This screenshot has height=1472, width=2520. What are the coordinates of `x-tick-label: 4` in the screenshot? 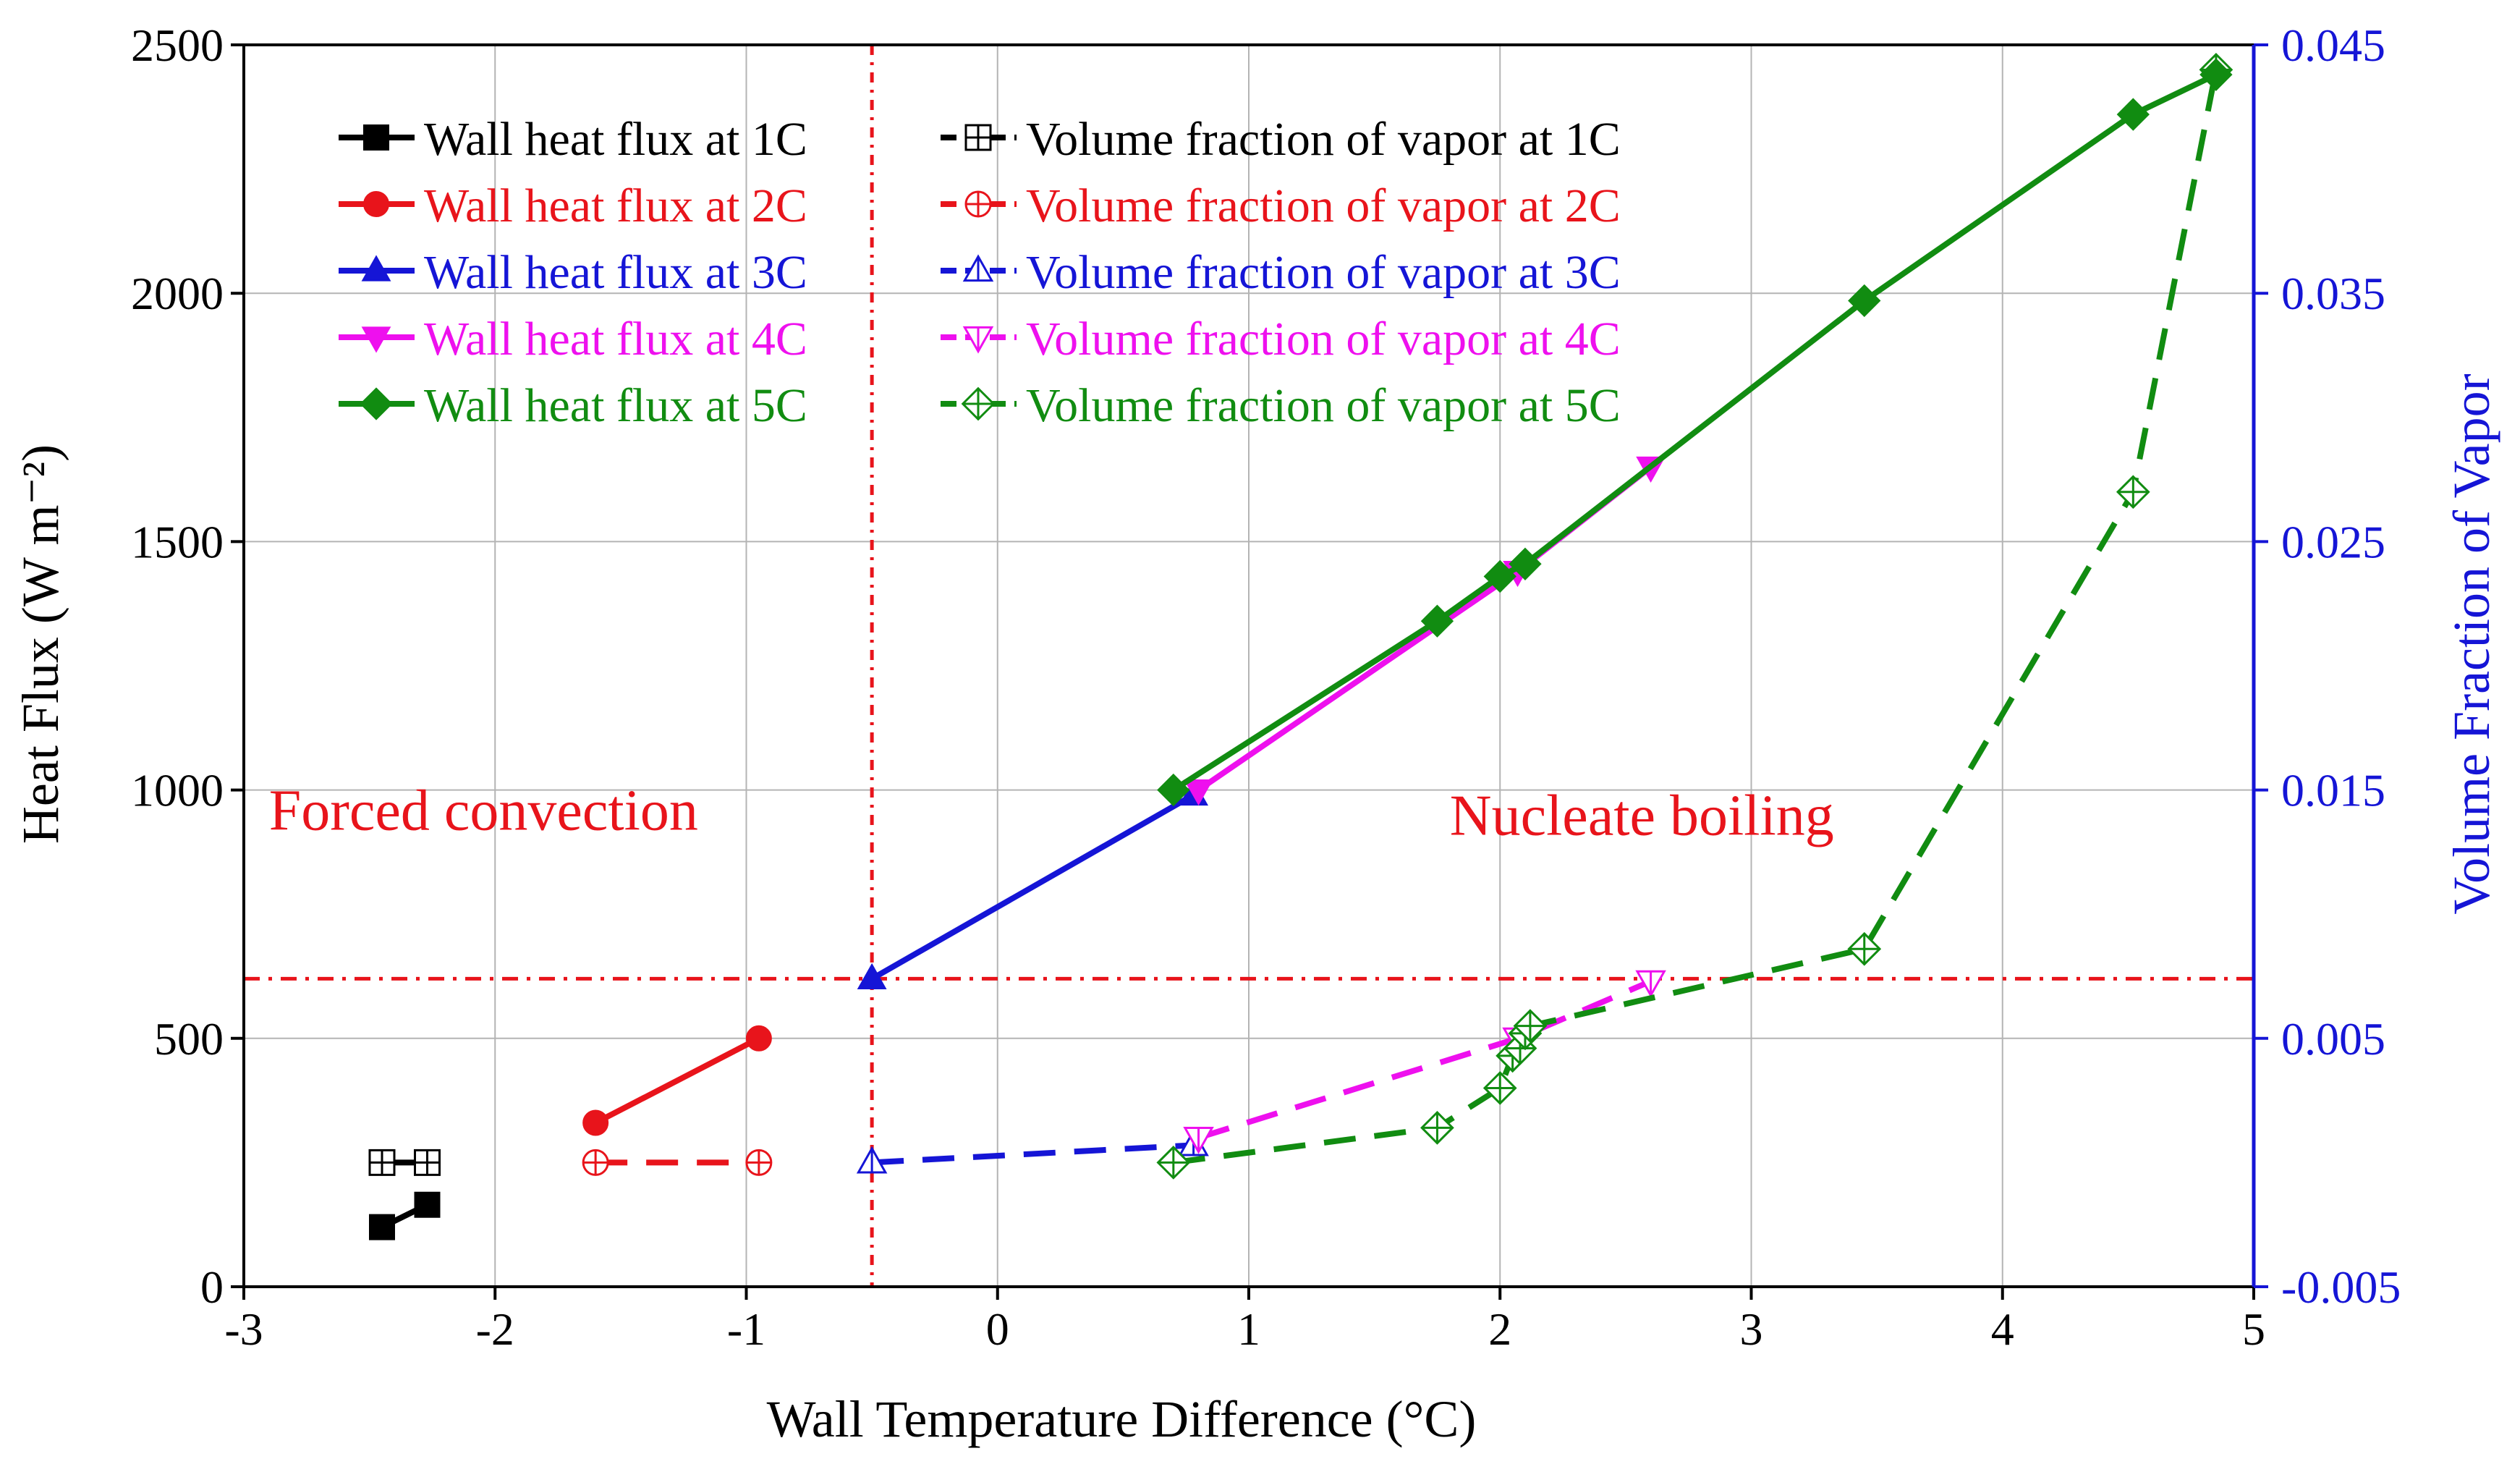 It's located at (2003, 1329).